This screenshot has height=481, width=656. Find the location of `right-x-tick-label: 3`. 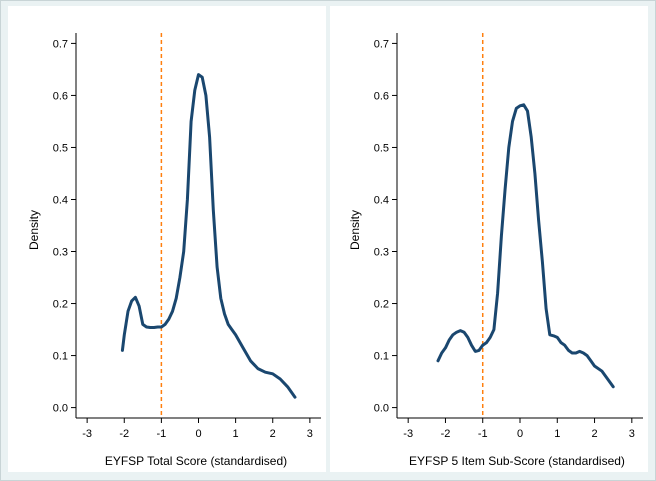

right-x-tick-label: 3 is located at coordinates (632, 434).